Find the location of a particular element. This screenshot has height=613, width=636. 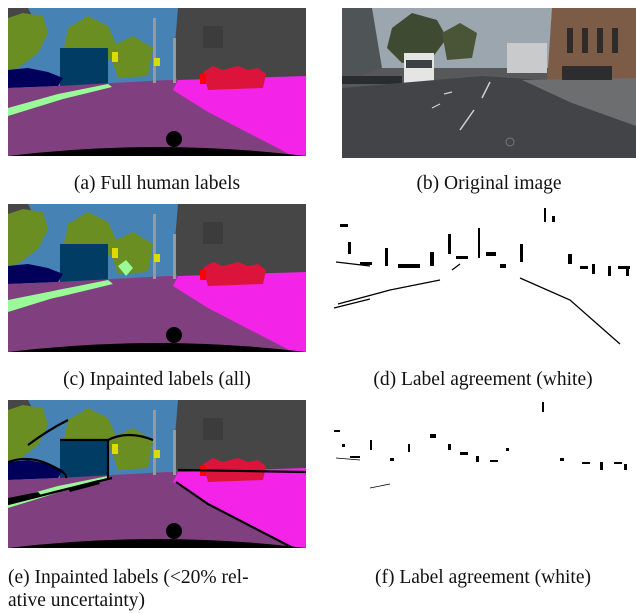

panel-a-full-human-labels is located at coordinates (157, 82).